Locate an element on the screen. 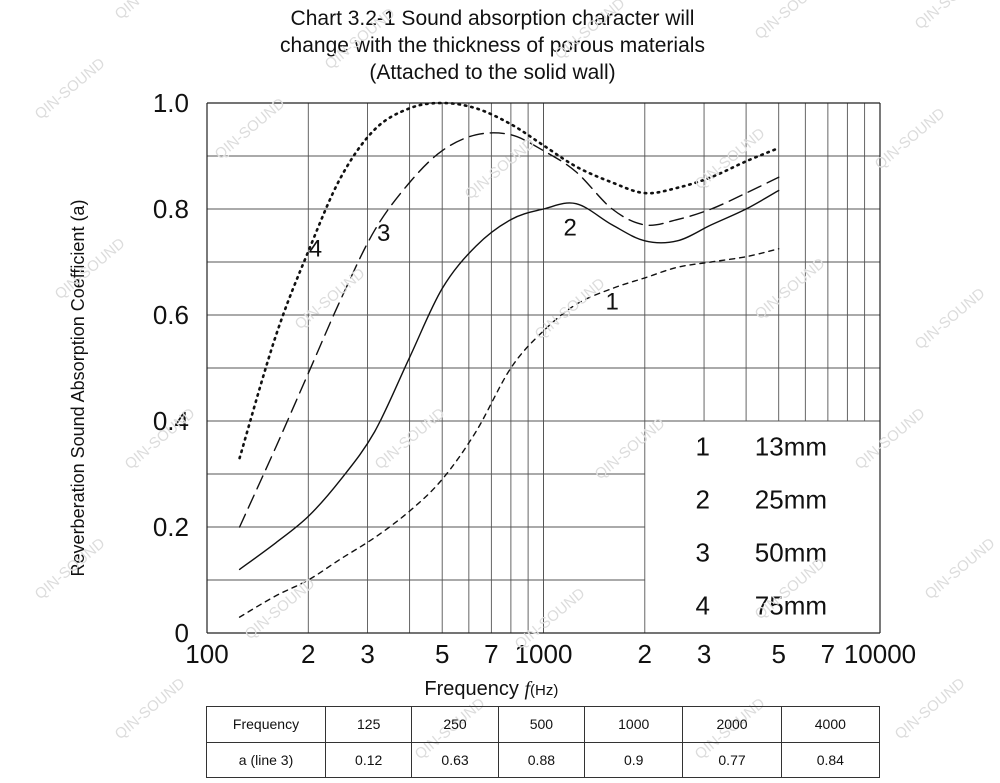 The image size is (1000, 783). x-axis-label: Frequency f(Hz) is located at coordinates (491, 689).